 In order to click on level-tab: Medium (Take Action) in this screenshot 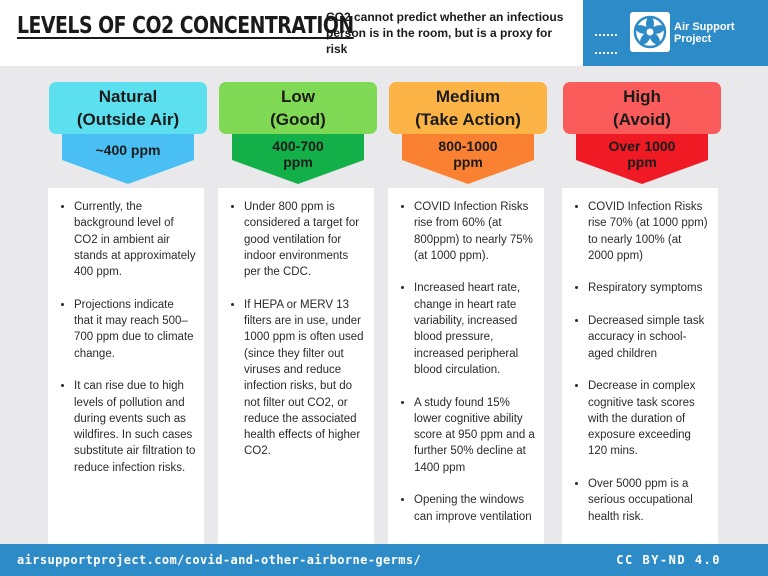, I will do `click(468, 108)`.